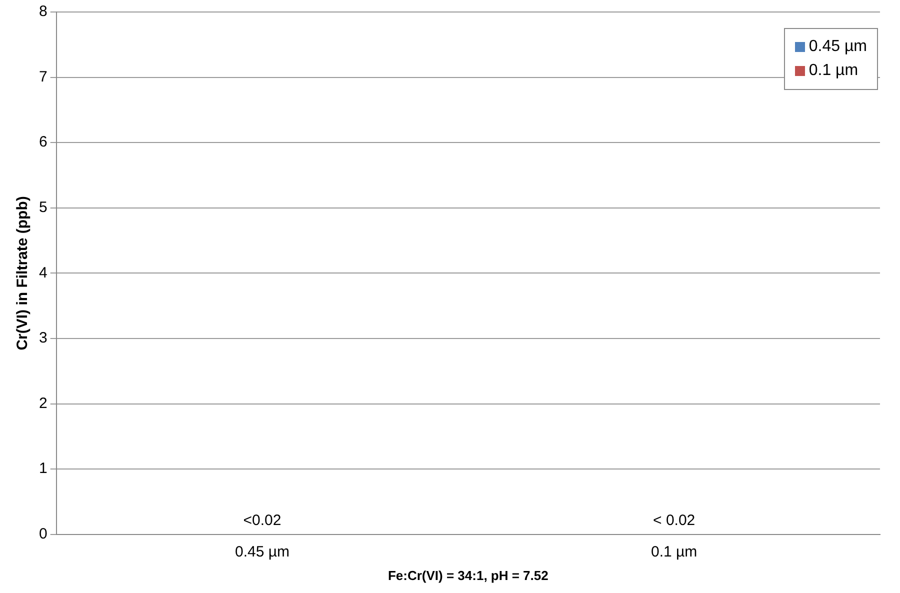  I want to click on legend-label: 0.45 µm, so click(837, 47).